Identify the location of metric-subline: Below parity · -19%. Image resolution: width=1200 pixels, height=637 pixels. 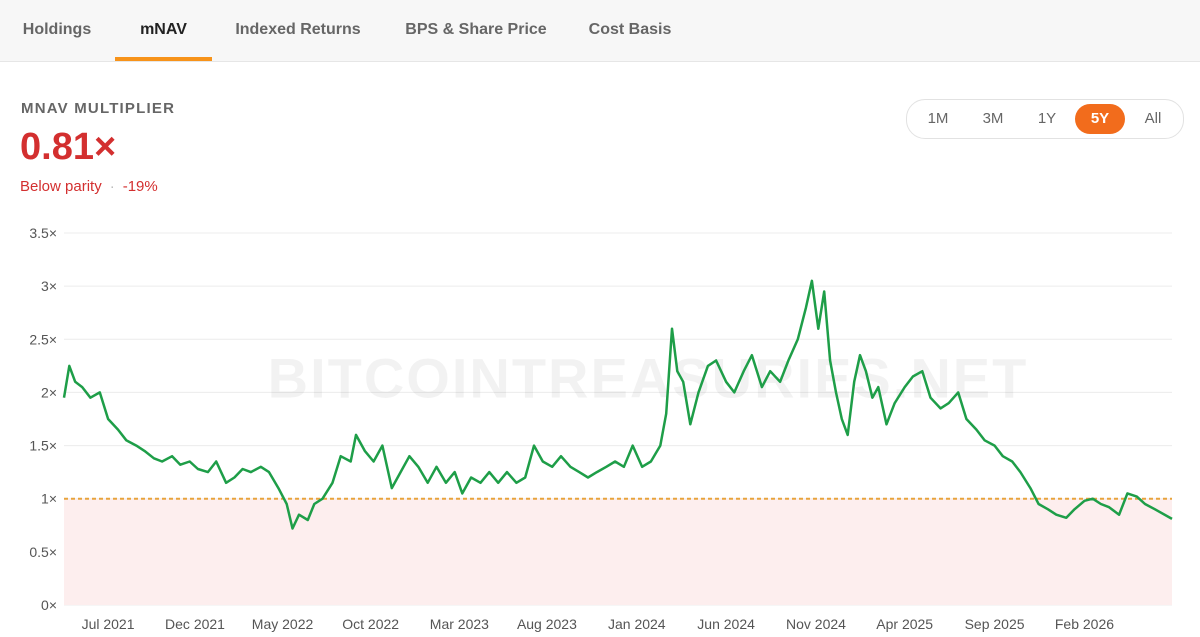
(89, 186).